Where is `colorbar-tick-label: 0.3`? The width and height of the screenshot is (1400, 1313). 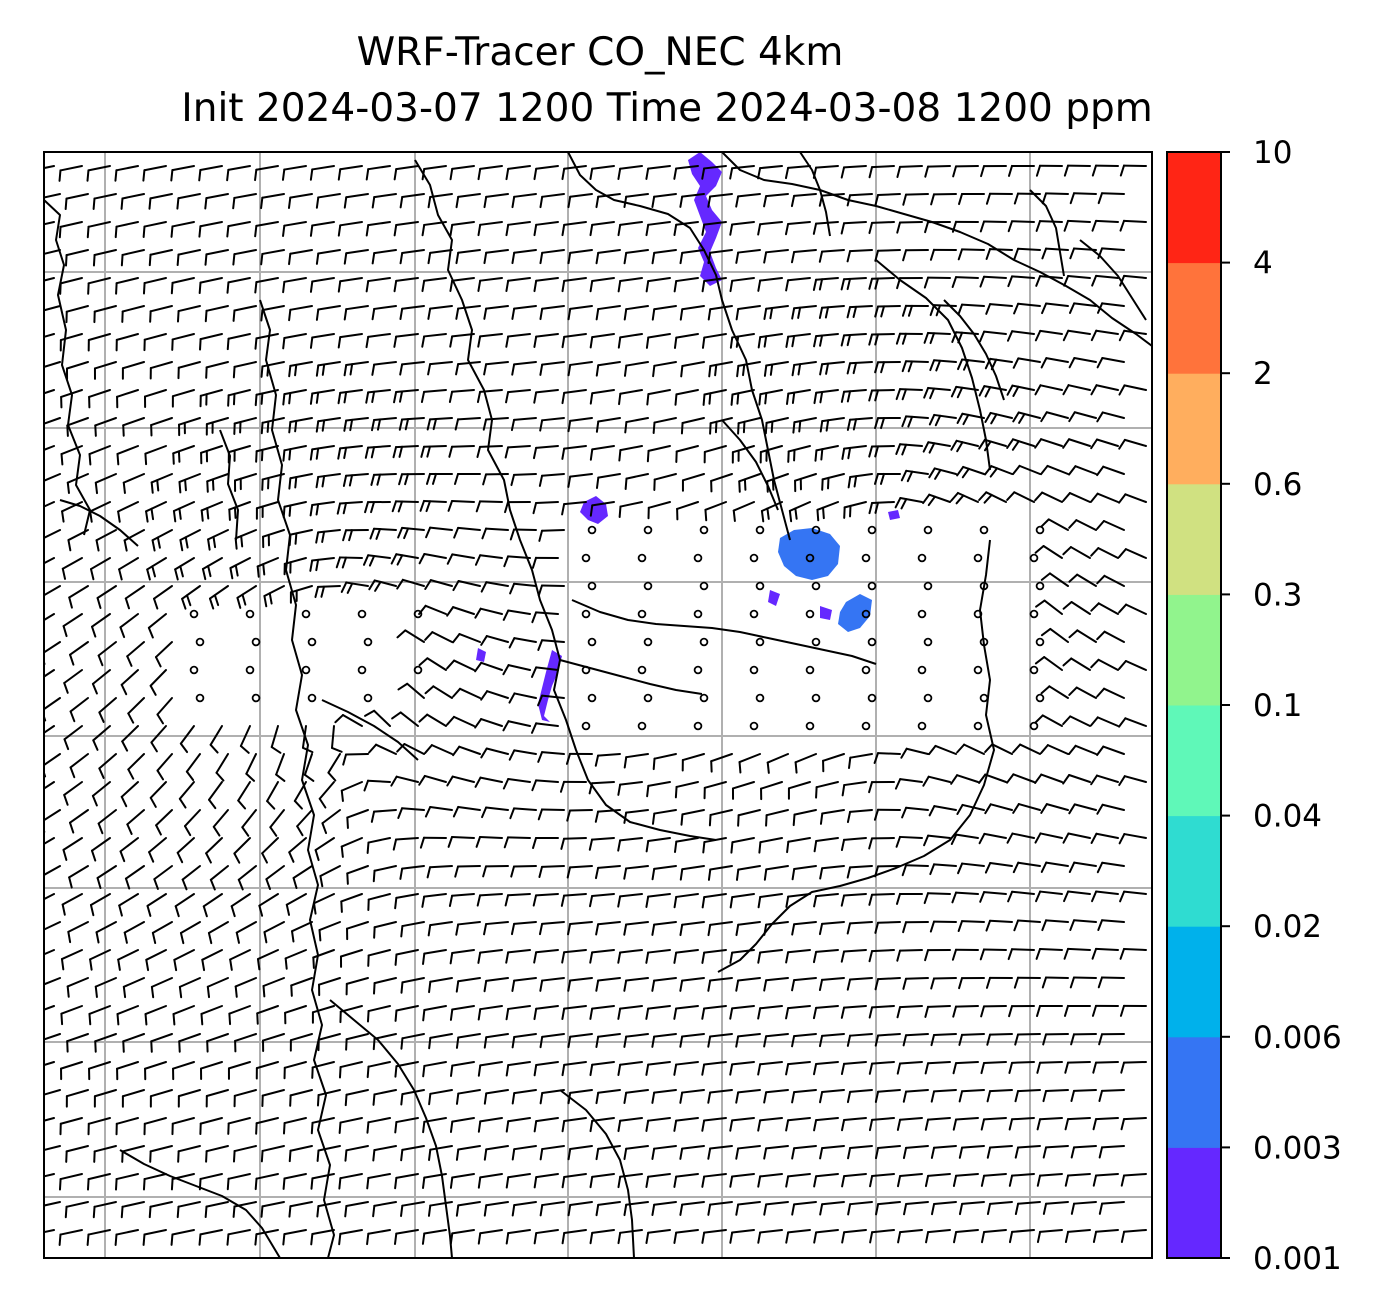
colorbar-tick-label: 0.3 is located at coordinates (1277, 595).